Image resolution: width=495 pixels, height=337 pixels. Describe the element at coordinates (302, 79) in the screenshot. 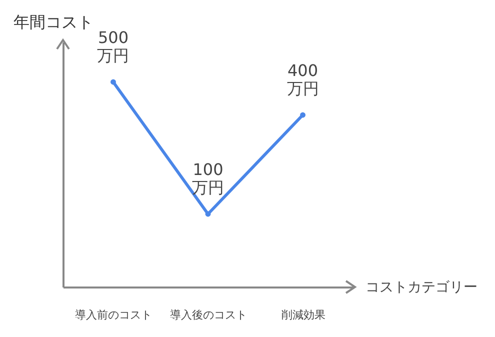

I see `data-label: 400 万円` at that location.